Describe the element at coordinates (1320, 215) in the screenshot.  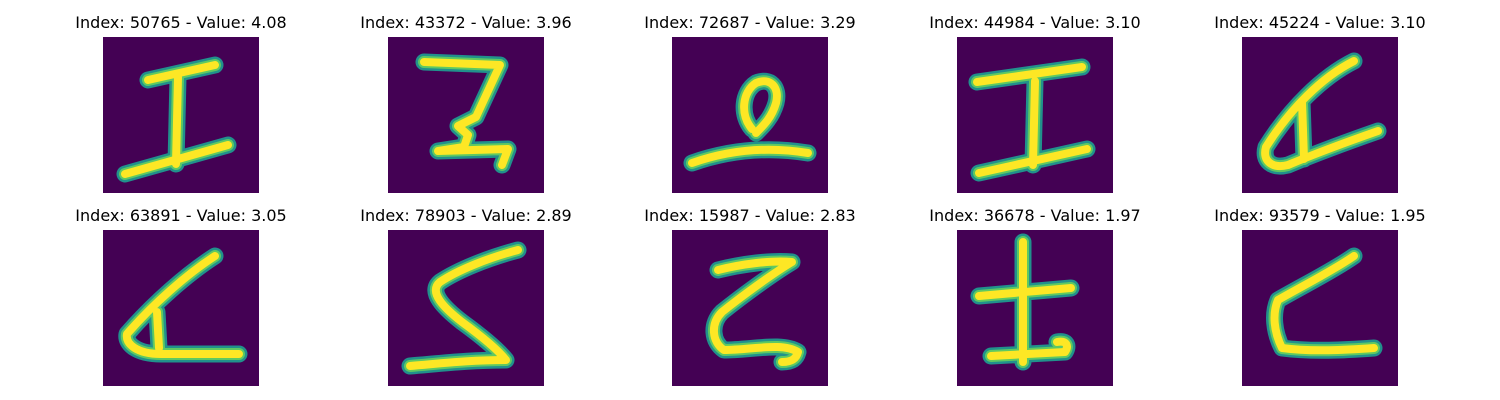
I see `panel-title: Index: 93579 - Value: 1.95` at that location.